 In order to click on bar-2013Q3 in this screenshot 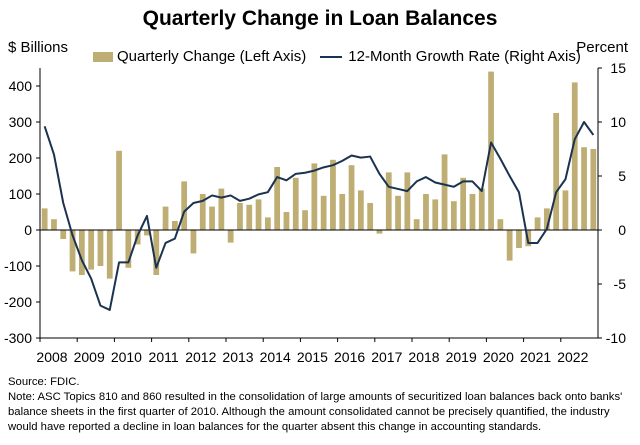, I will do `click(249, 217)`.